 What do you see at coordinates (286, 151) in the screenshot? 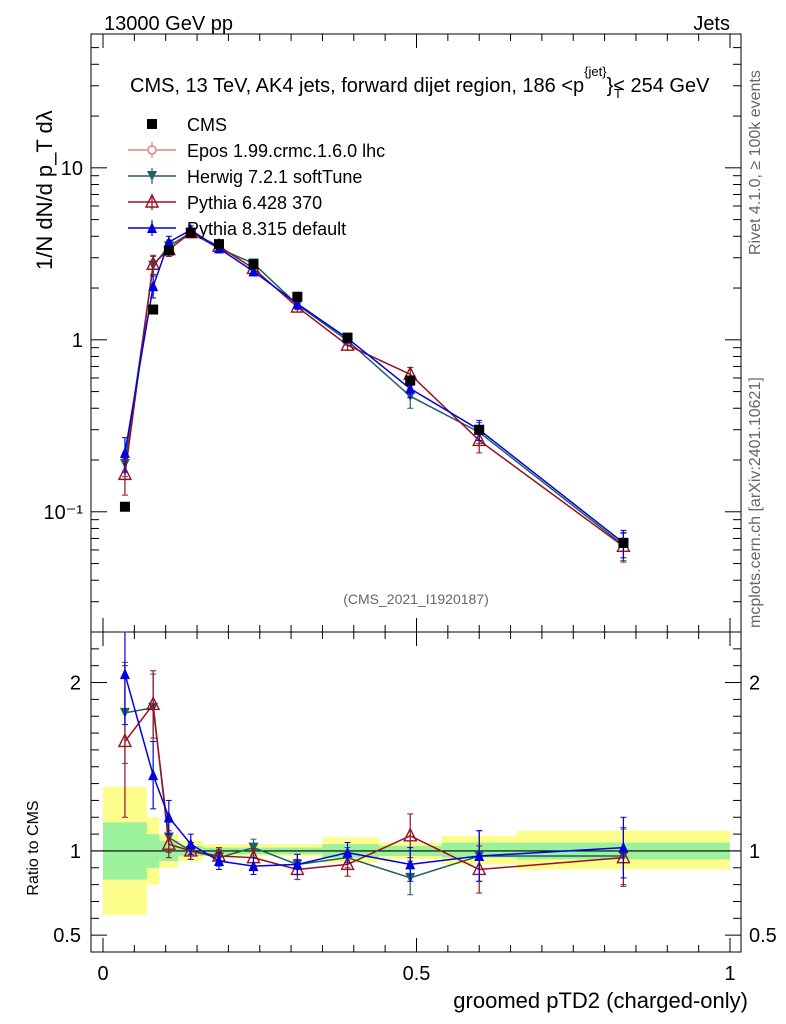
I see `legend-label-epos: Epos 1.99.crmc.1.6.0 lhc` at bounding box center [286, 151].